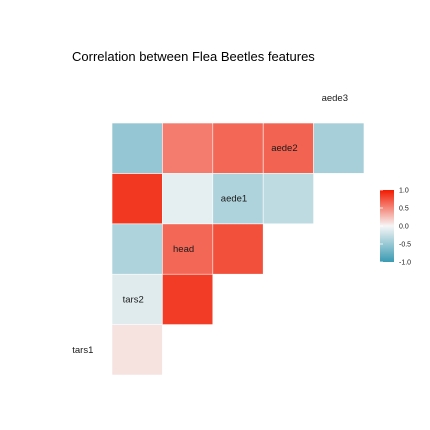 This screenshot has height=430, width=430. What do you see at coordinates (137, 249) in the screenshot?
I see `heatmap-cell-aede1-tars1` at bounding box center [137, 249].